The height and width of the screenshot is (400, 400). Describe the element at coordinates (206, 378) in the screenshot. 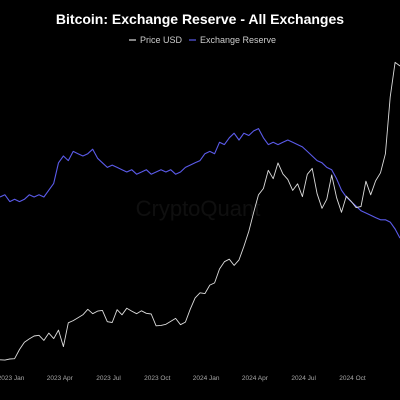

I see `x-tick-label: 2024 Jan` at that location.